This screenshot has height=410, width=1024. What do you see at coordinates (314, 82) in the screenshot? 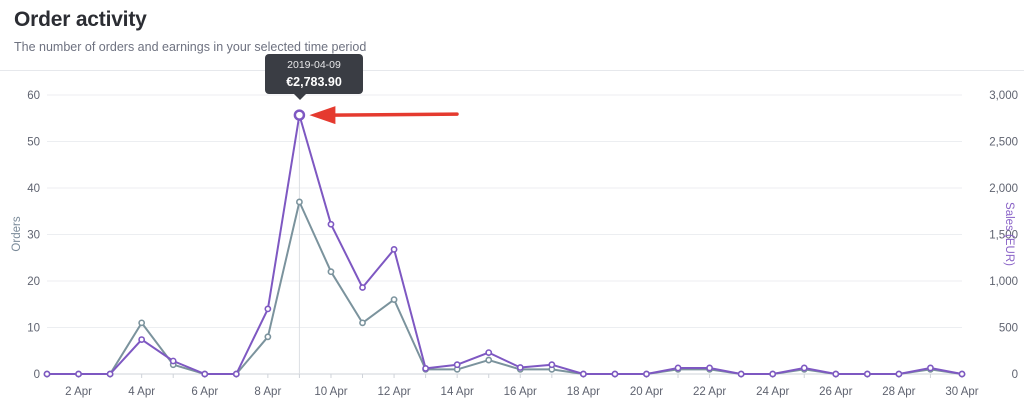
I see `tooltip-value: €2,783.90` at bounding box center [314, 82].